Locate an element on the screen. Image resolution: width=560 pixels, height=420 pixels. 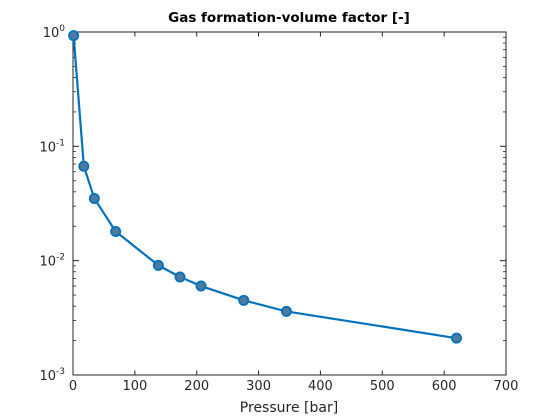
chart-title: Gas formation-volume factor [-] is located at coordinates (289, 18).